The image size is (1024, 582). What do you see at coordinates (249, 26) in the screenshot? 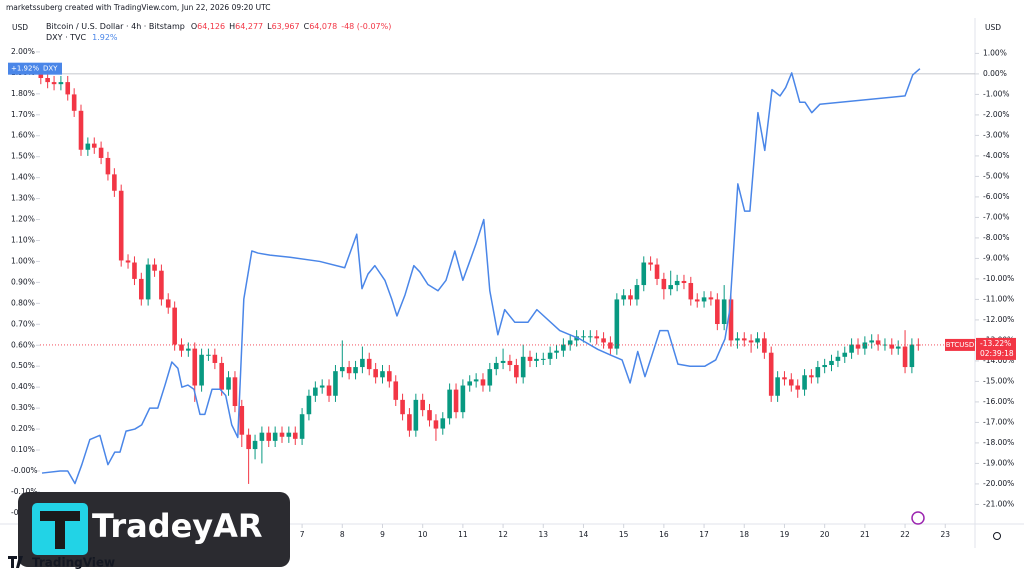
I see `legend-value: 64,277` at bounding box center [249, 26].